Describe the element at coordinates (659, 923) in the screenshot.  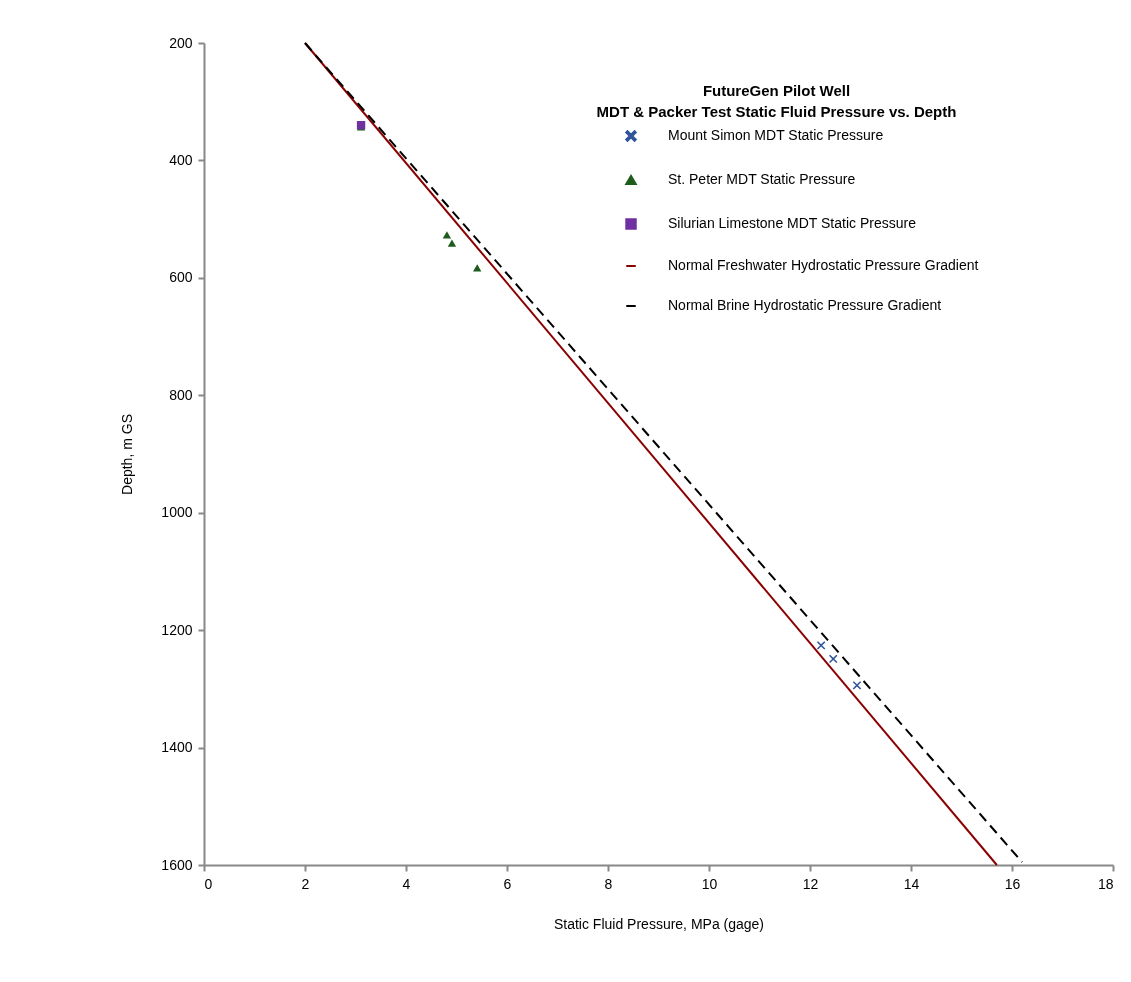
I see `x-axis-title: Static Fluid Pressure, MPa (gage)` at that location.